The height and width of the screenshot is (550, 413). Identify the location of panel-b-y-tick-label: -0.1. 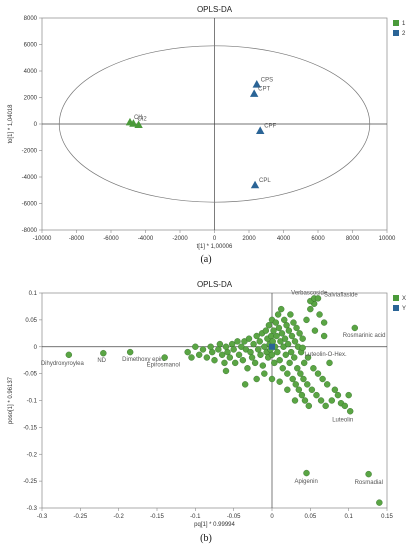
(32, 402).